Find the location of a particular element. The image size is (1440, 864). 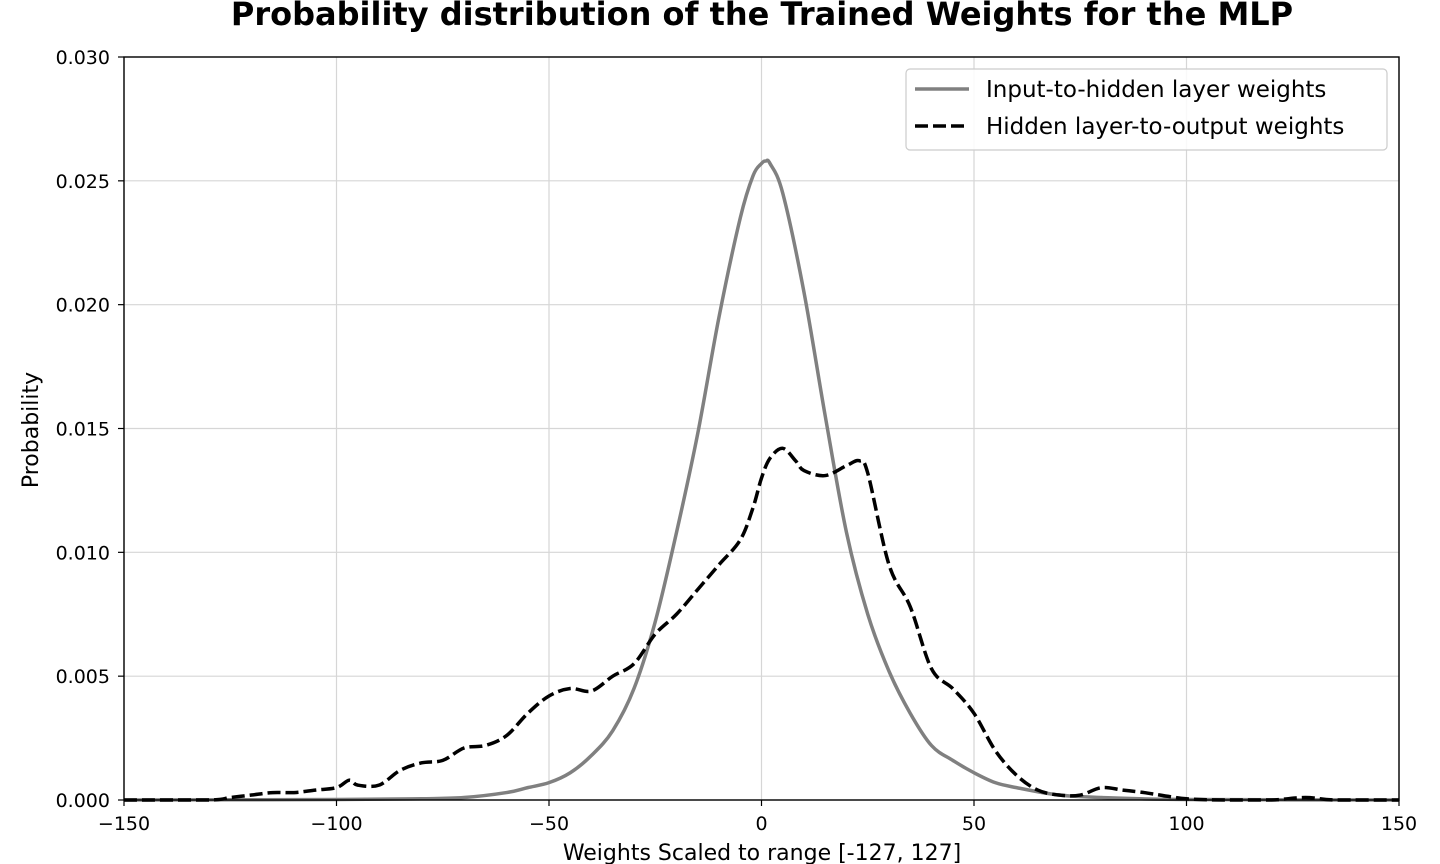

y-tick-label: 0.030 is located at coordinates (83, 58).